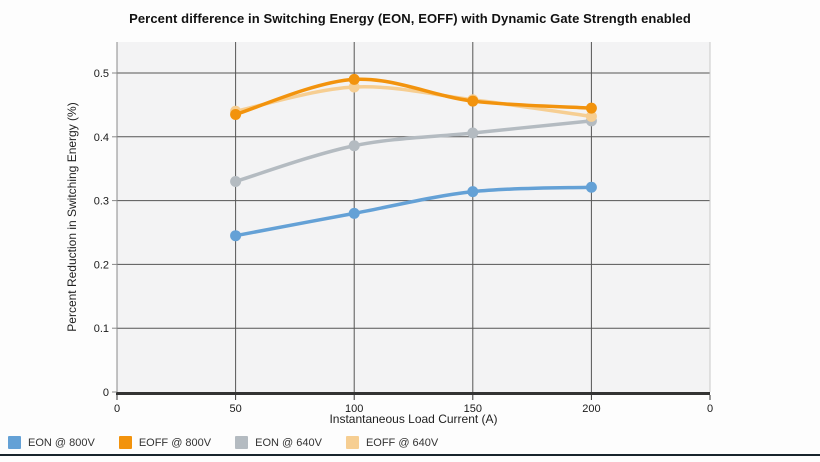 The width and height of the screenshot is (820, 462). I want to click on legend-item-eon-640v: EON @ 640V, so click(278, 442).